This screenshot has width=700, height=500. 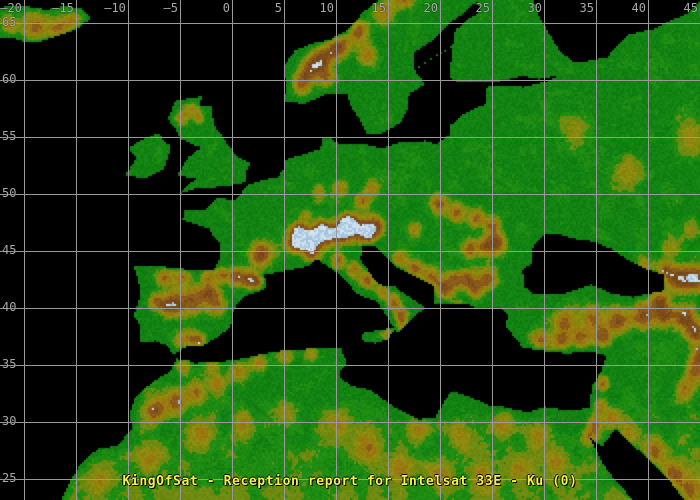 What do you see at coordinates (430, 8) in the screenshot?
I see `longitude-tick-20: 20` at bounding box center [430, 8].